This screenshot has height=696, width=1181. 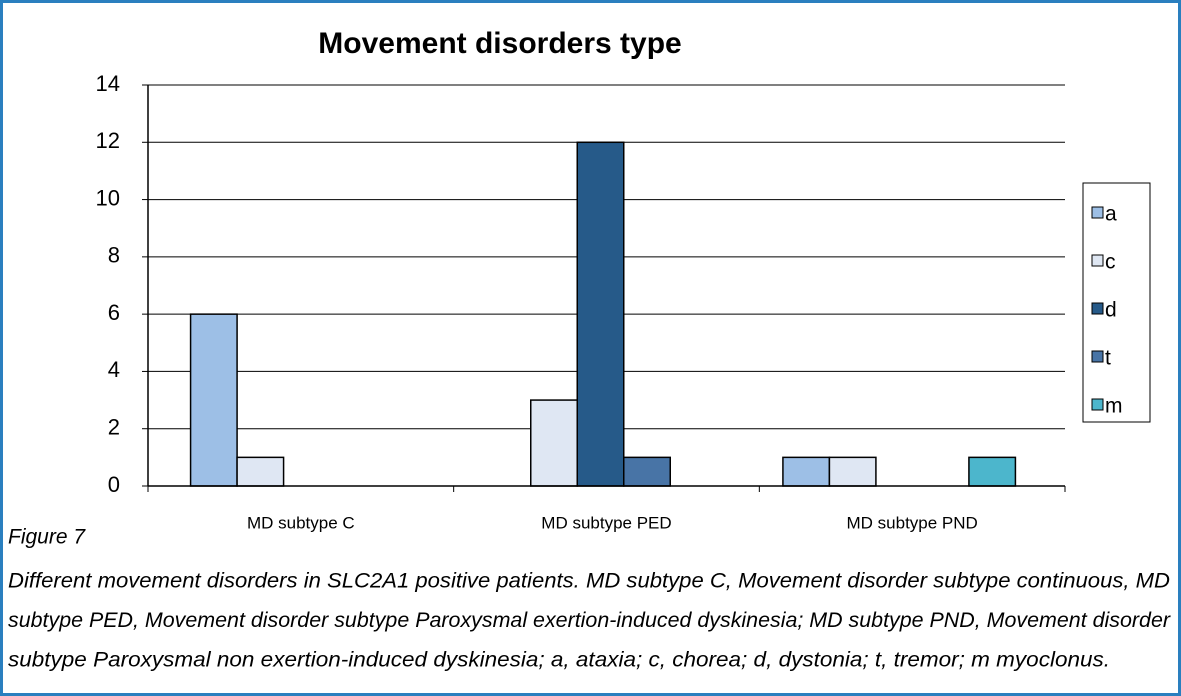 What do you see at coordinates (1110, 262) in the screenshot?
I see `legend-label: c` at bounding box center [1110, 262].